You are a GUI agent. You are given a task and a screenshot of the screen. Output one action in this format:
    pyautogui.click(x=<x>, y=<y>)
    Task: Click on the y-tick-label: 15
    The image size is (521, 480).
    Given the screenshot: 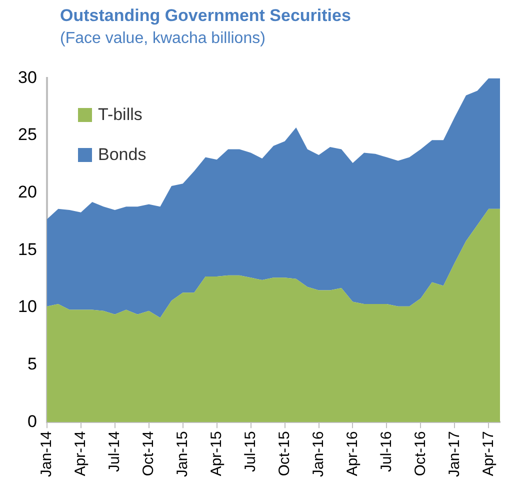 What is the action you would take?
    pyautogui.click(x=27, y=249)
    